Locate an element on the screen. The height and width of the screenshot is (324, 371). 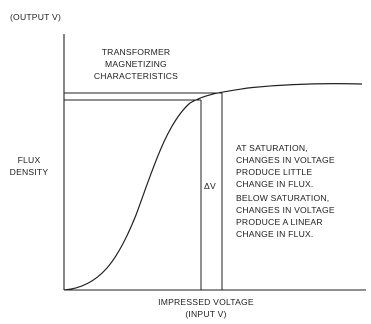
note-line-2: CHANGES IN VOLTAGE is located at coordinates (285, 160).